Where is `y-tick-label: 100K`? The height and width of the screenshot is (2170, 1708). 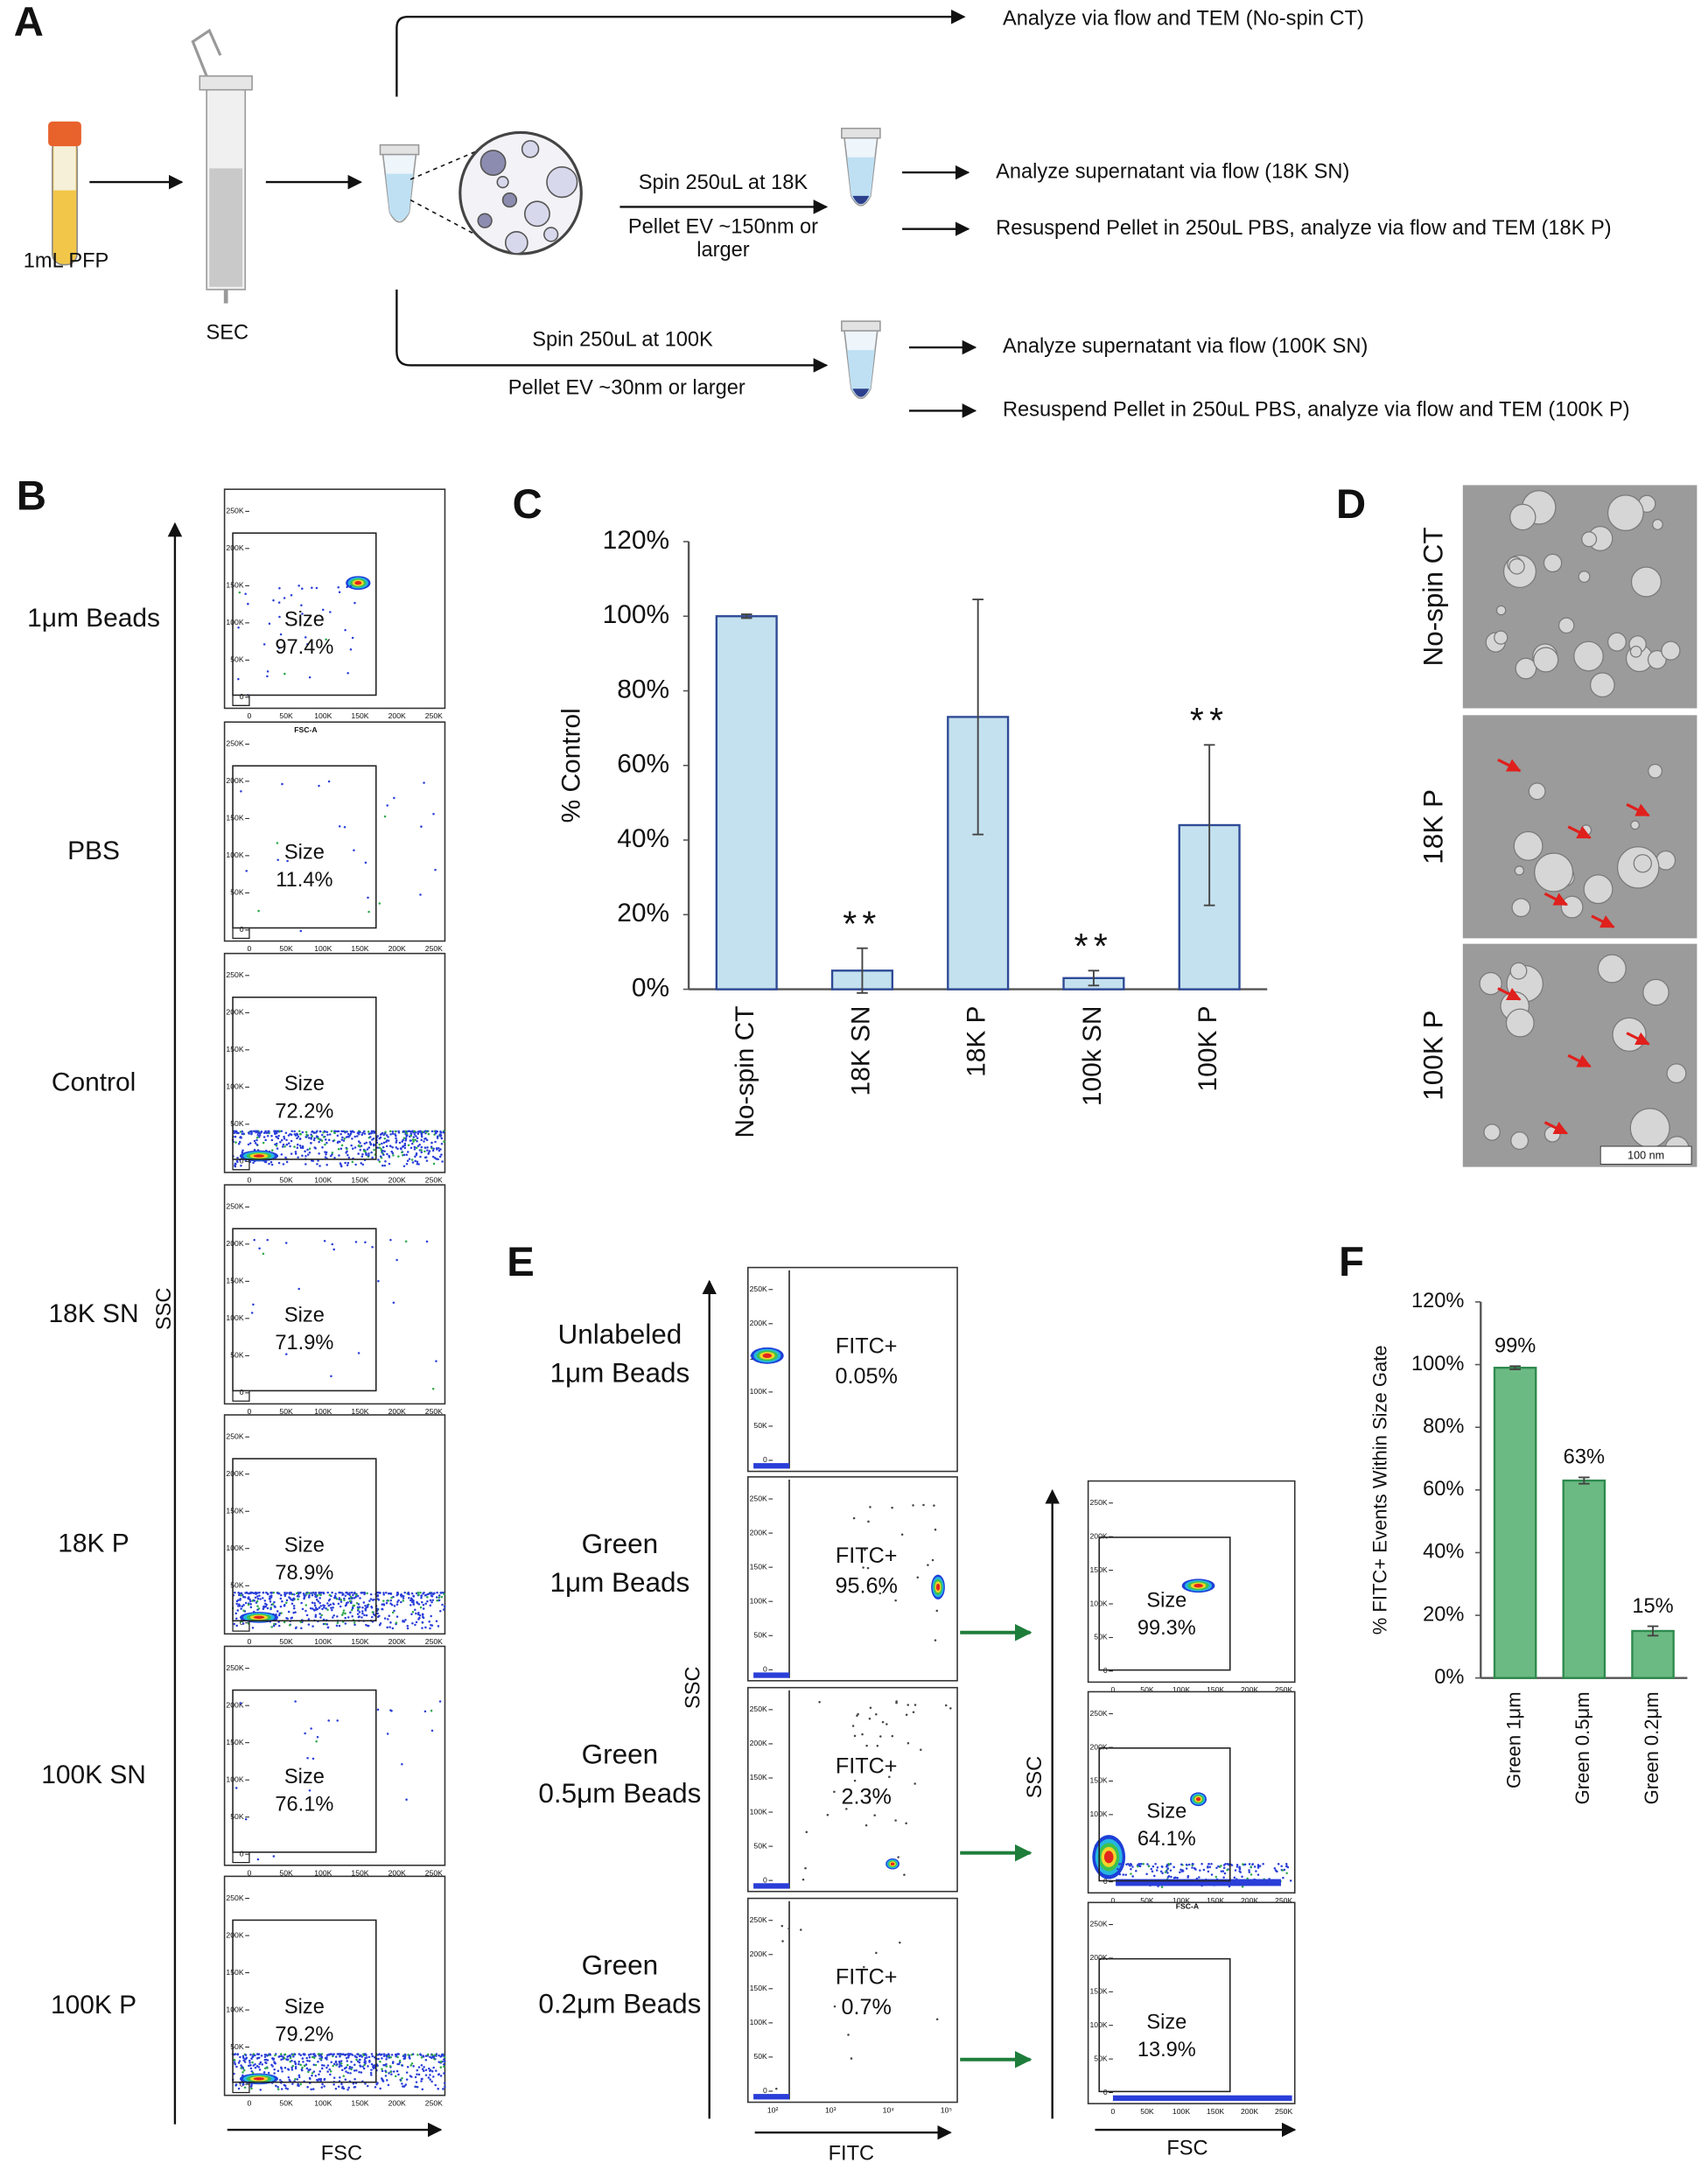 y-tick-label: 100K is located at coordinates (234, 1778).